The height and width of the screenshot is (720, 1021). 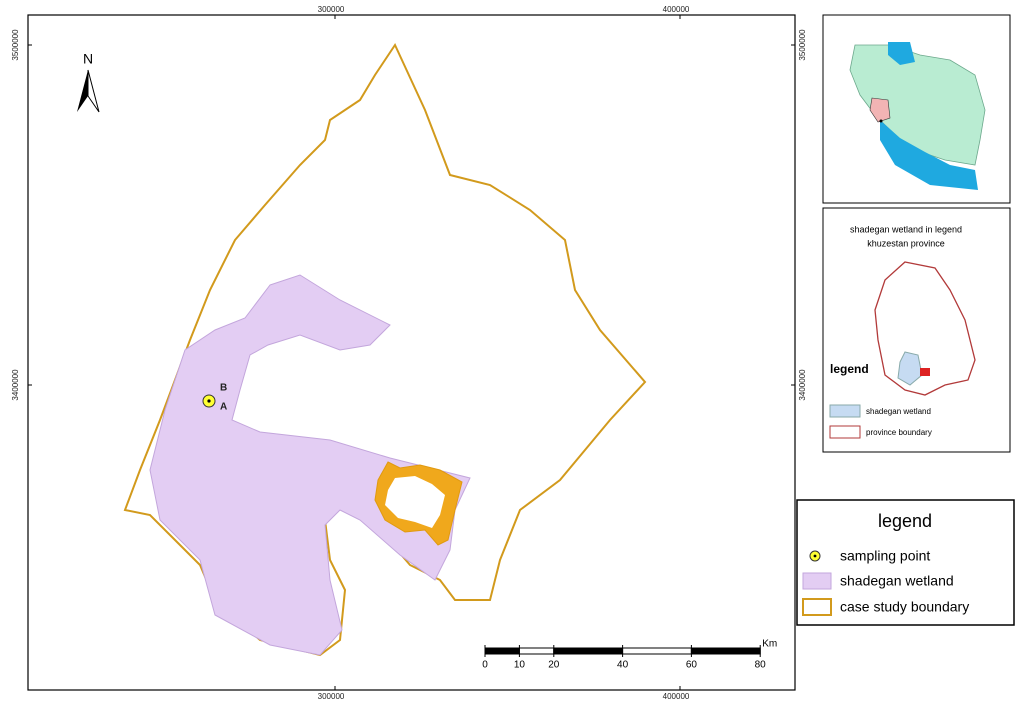 What do you see at coordinates (849, 369) in the screenshot?
I see `inset-legend-title: legend` at bounding box center [849, 369].